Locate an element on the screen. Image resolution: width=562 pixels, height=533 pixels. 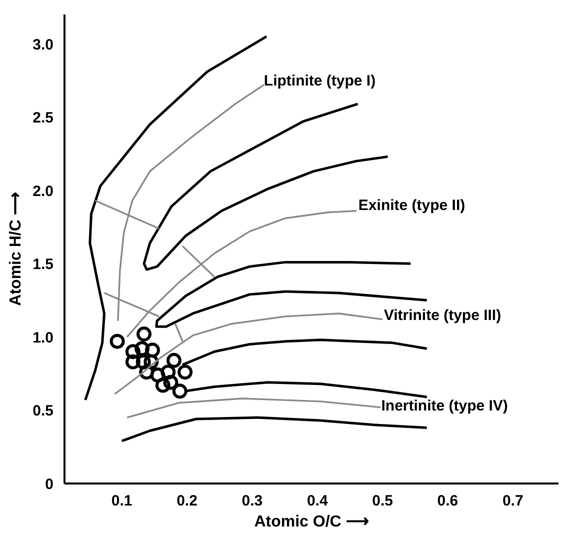
x-axis-title: Atomic O/C ⟶ is located at coordinates (311, 522).